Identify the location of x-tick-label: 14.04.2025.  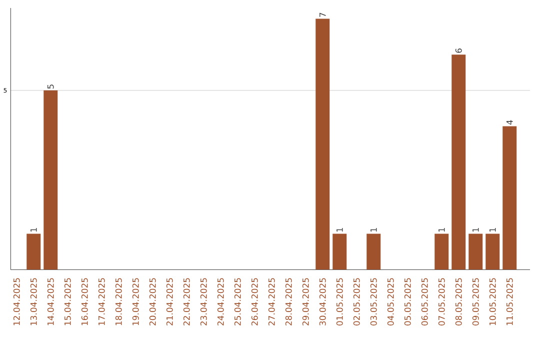
(50, 302).